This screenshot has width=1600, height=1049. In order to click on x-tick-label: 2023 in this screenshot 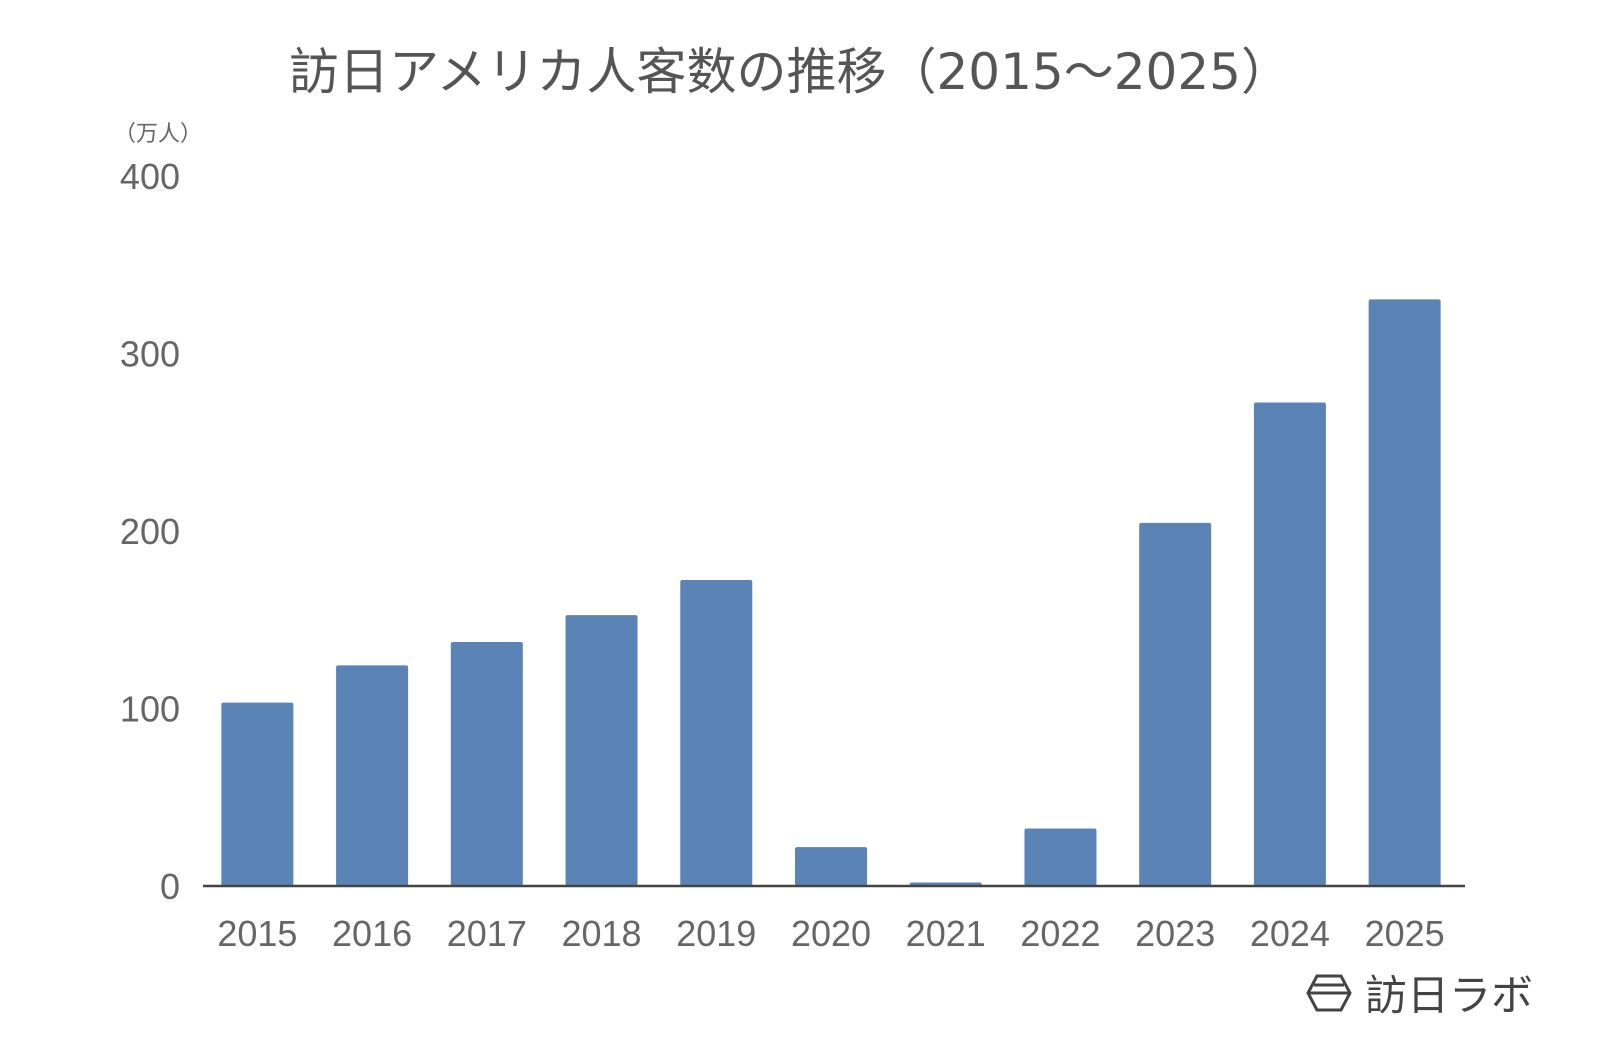, I will do `click(1175, 933)`.